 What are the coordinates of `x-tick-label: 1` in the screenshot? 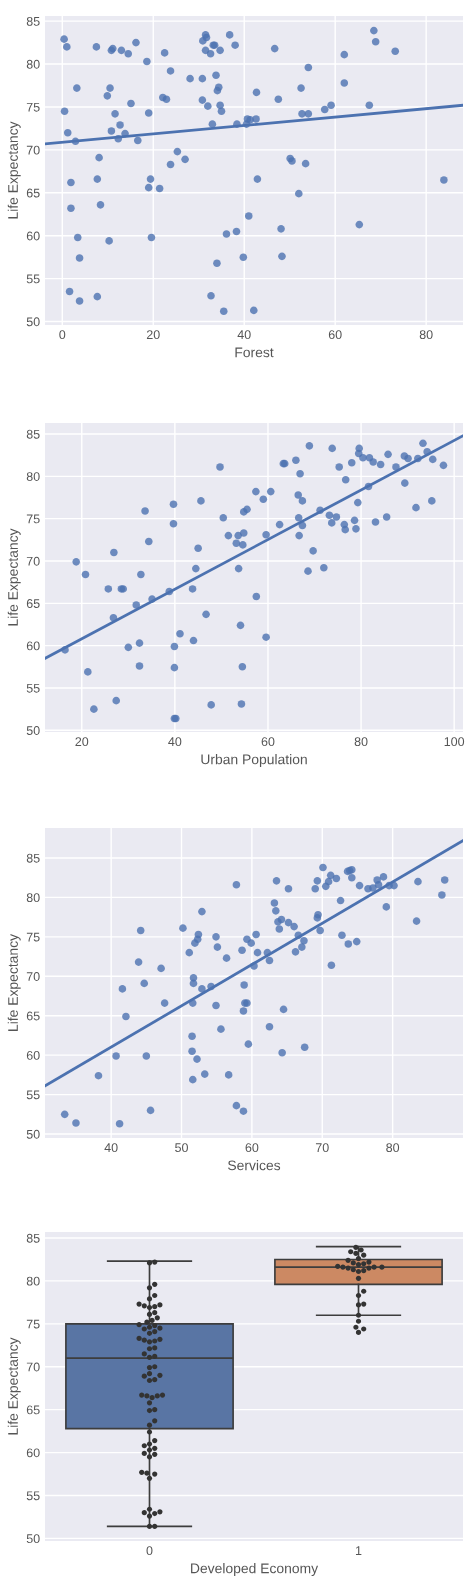 It's located at (358, 1550).